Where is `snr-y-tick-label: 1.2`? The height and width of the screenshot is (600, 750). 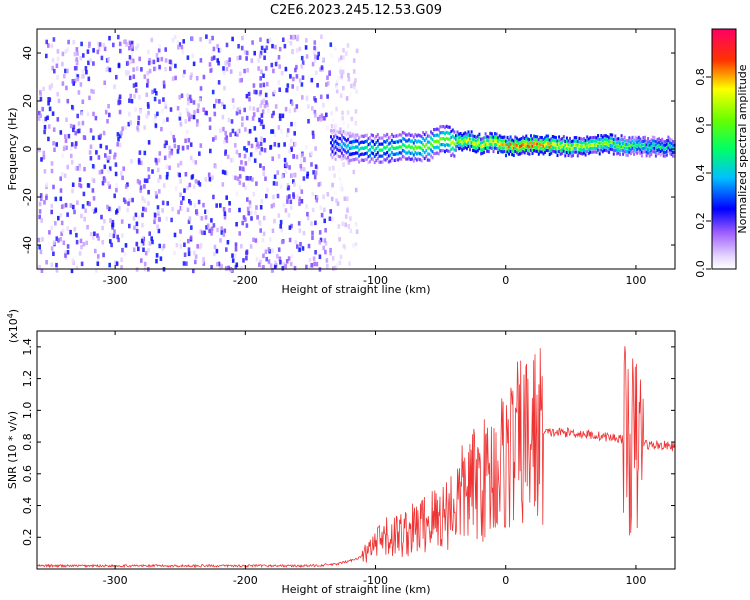
snr-y-tick-label: 1.2 is located at coordinates (27, 379).